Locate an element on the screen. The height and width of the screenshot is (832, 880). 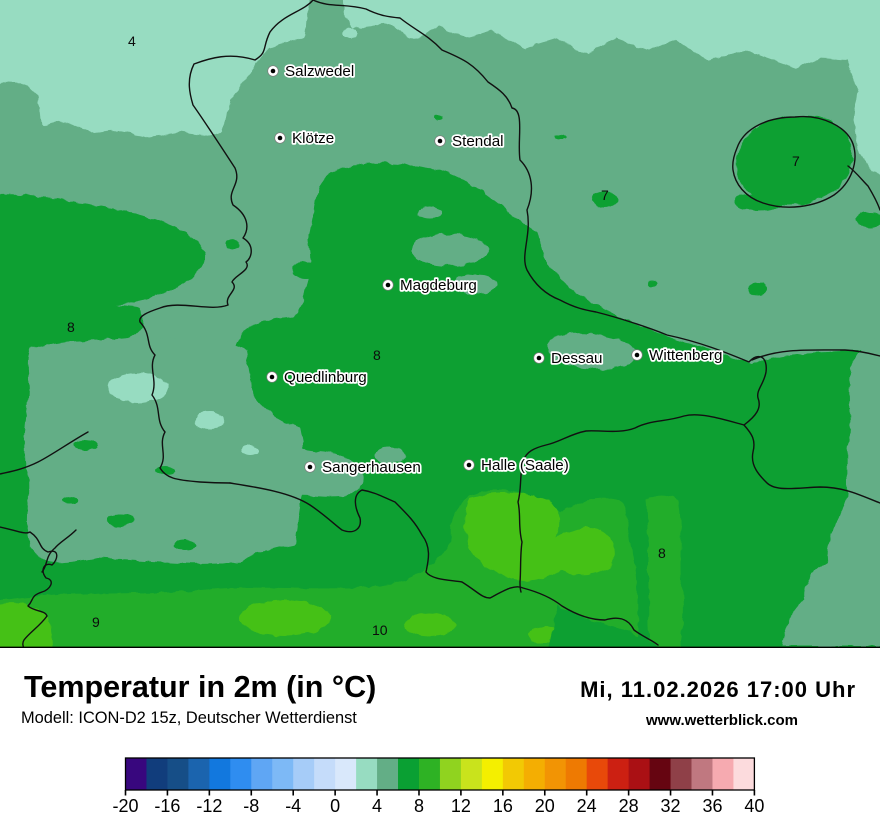
svg-text: Magdeburg is located at coordinates (438, 285).